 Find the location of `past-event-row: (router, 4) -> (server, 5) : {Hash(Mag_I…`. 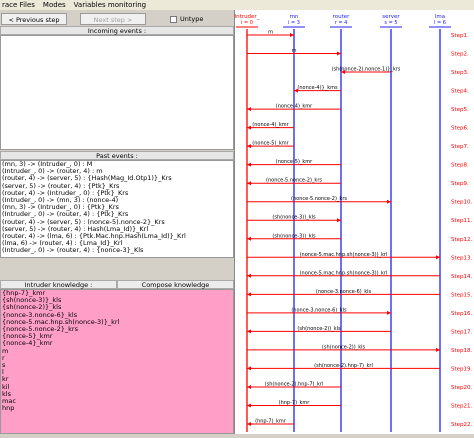

past-event-row: (router, 4) -> (server, 5) : {Hash(Mag_I… is located at coordinates (87, 178).